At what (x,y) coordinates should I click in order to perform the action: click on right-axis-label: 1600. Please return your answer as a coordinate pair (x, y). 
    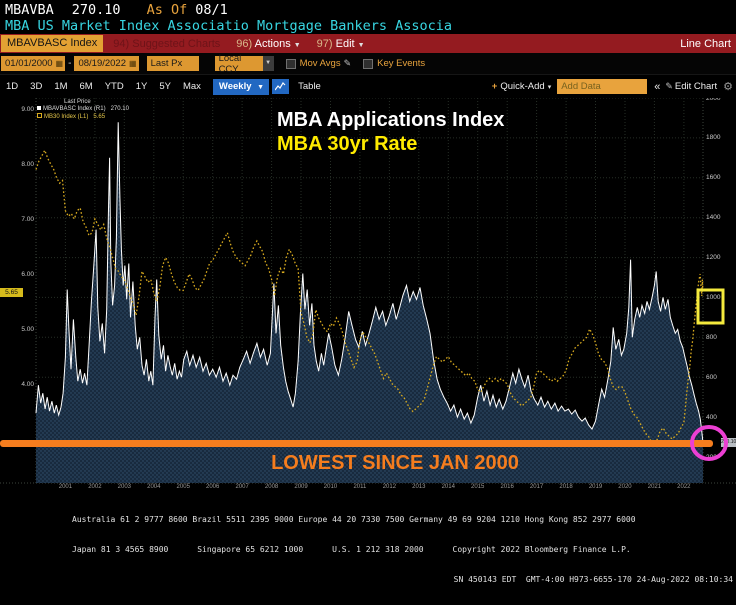
    Looking at the image, I should click on (713, 178).